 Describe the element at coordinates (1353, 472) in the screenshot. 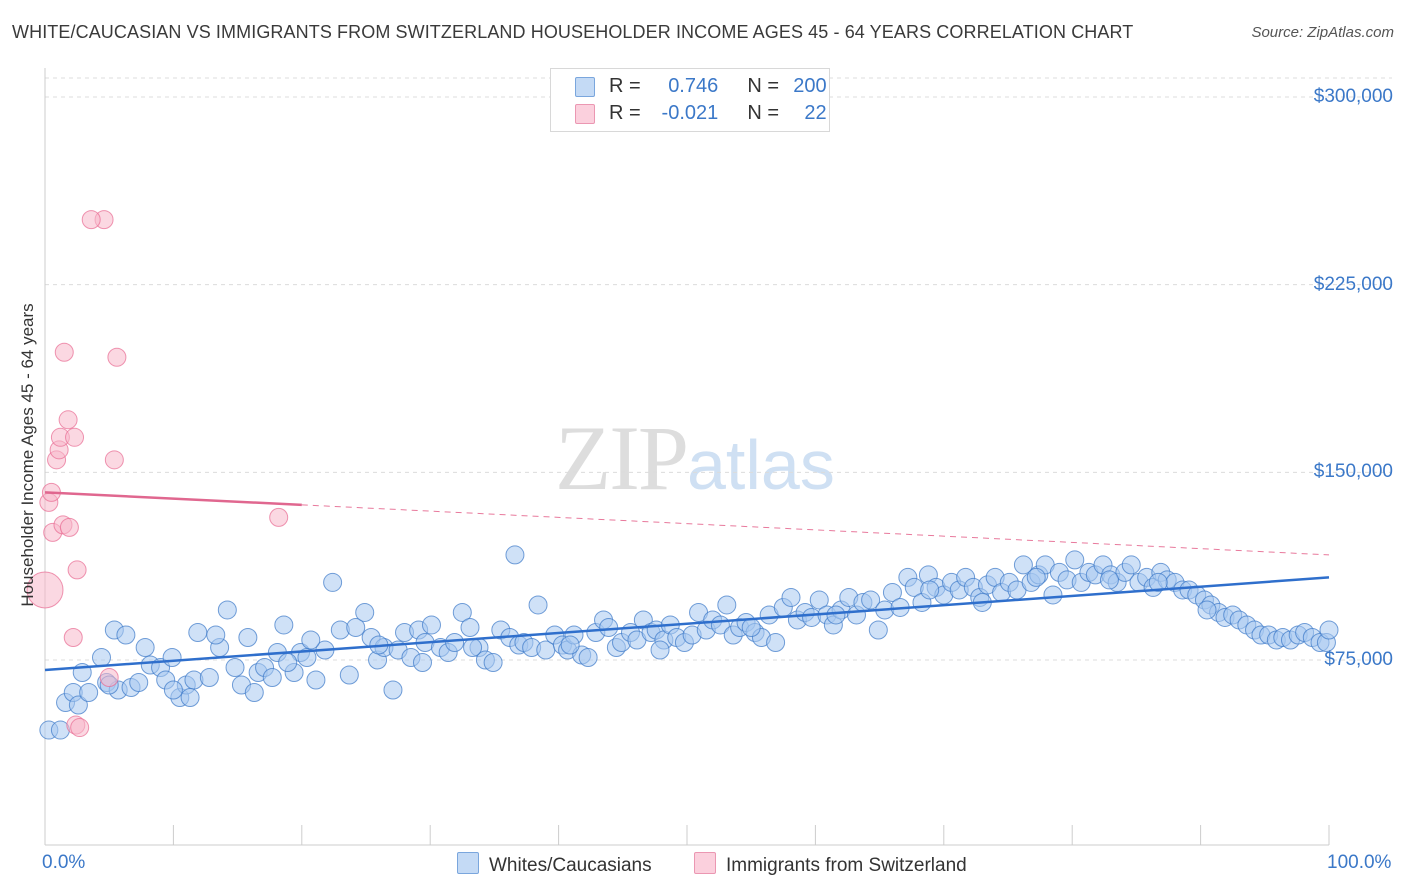

I see `y-tick-label: $150,000` at that location.